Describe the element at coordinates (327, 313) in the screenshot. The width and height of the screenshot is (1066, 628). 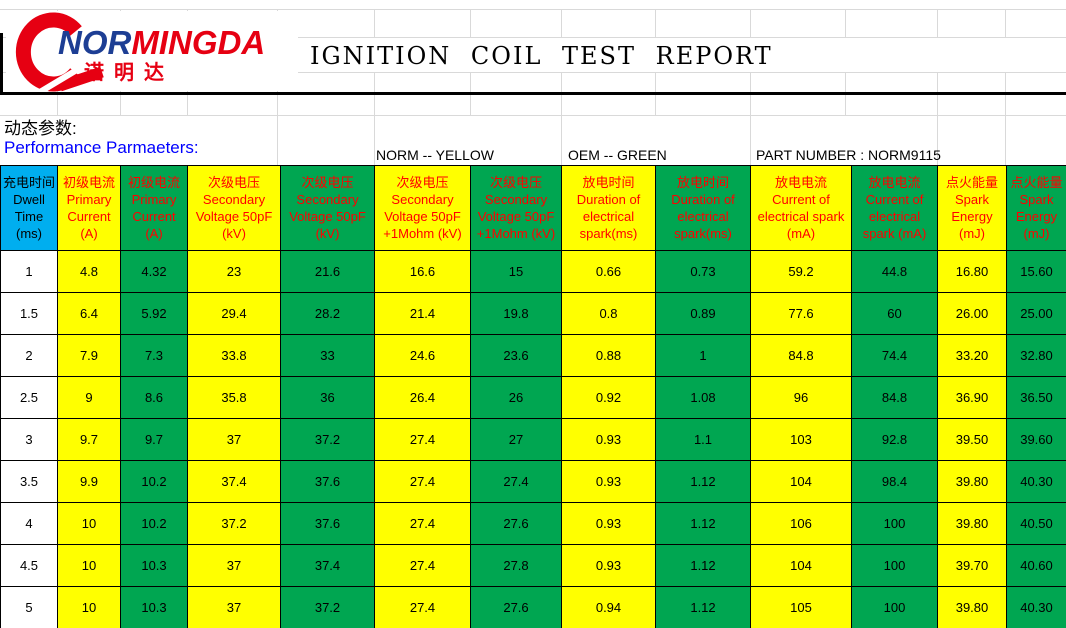
I see `table-cell: 28.2` at that location.